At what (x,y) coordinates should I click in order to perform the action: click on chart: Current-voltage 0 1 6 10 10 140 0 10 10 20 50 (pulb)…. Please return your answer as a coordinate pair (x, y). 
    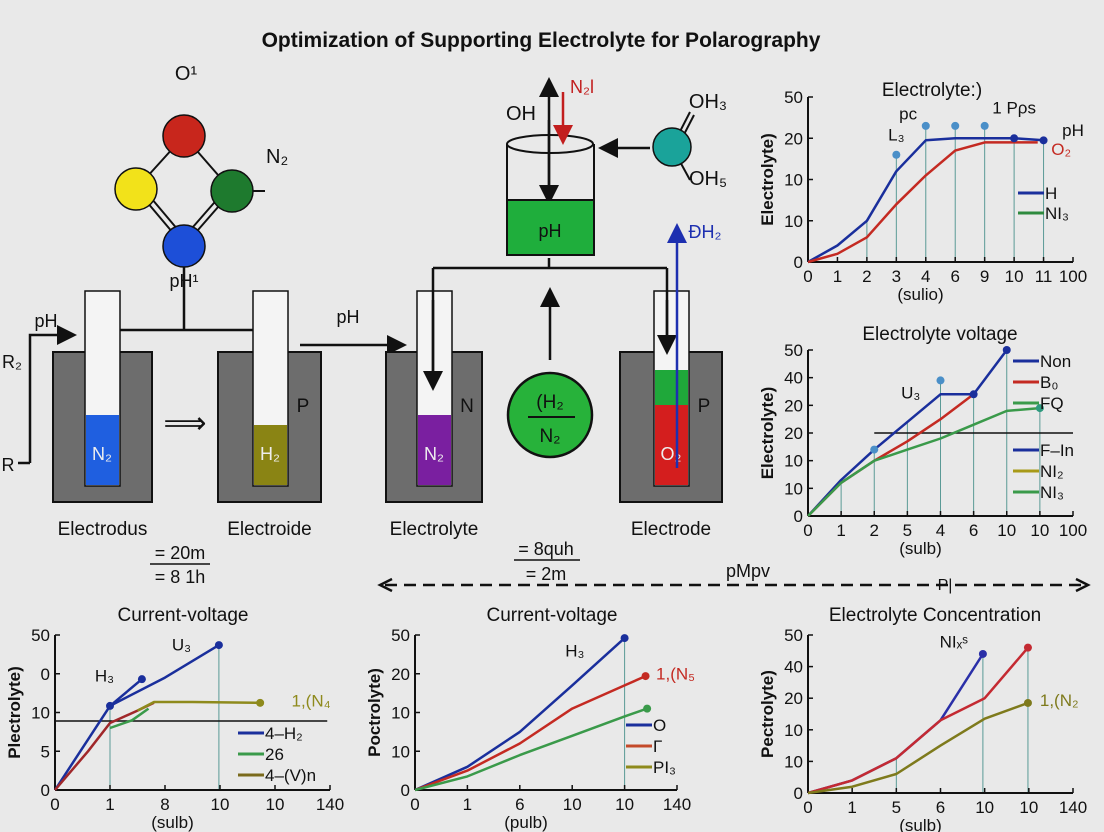
    Looking at the image, I should click on (530, 718).